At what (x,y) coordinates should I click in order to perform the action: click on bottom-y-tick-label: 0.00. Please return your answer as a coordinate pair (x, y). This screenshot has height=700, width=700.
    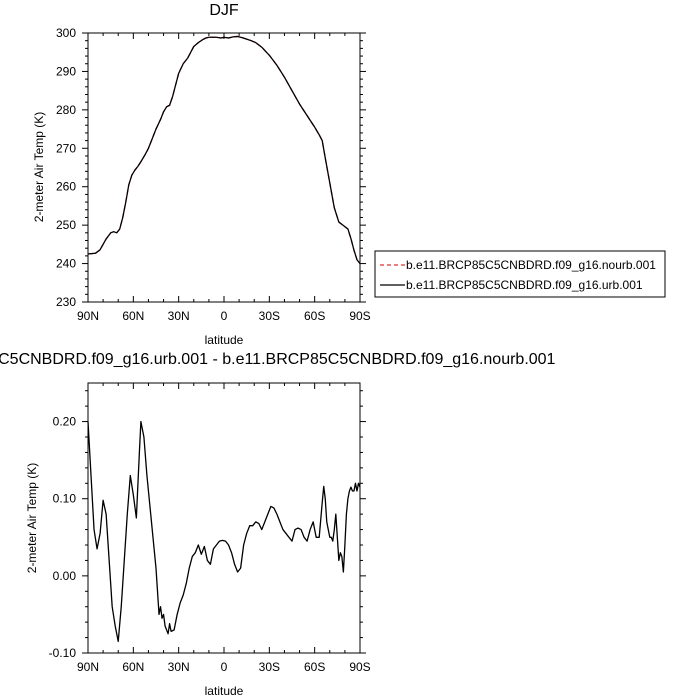
    Looking at the image, I should click on (65, 576).